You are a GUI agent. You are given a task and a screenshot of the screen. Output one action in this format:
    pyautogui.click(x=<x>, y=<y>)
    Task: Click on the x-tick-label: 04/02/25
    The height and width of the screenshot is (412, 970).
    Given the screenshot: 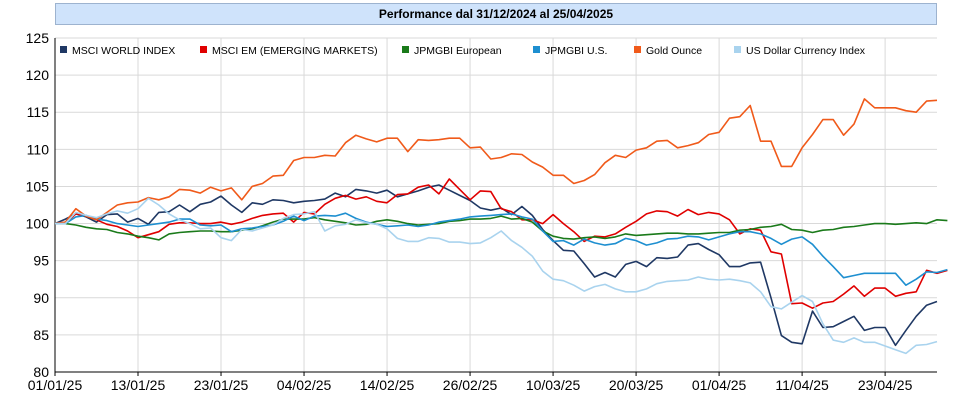 What is the action you would take?
    pyautogui.click(x=304, y=385)
    